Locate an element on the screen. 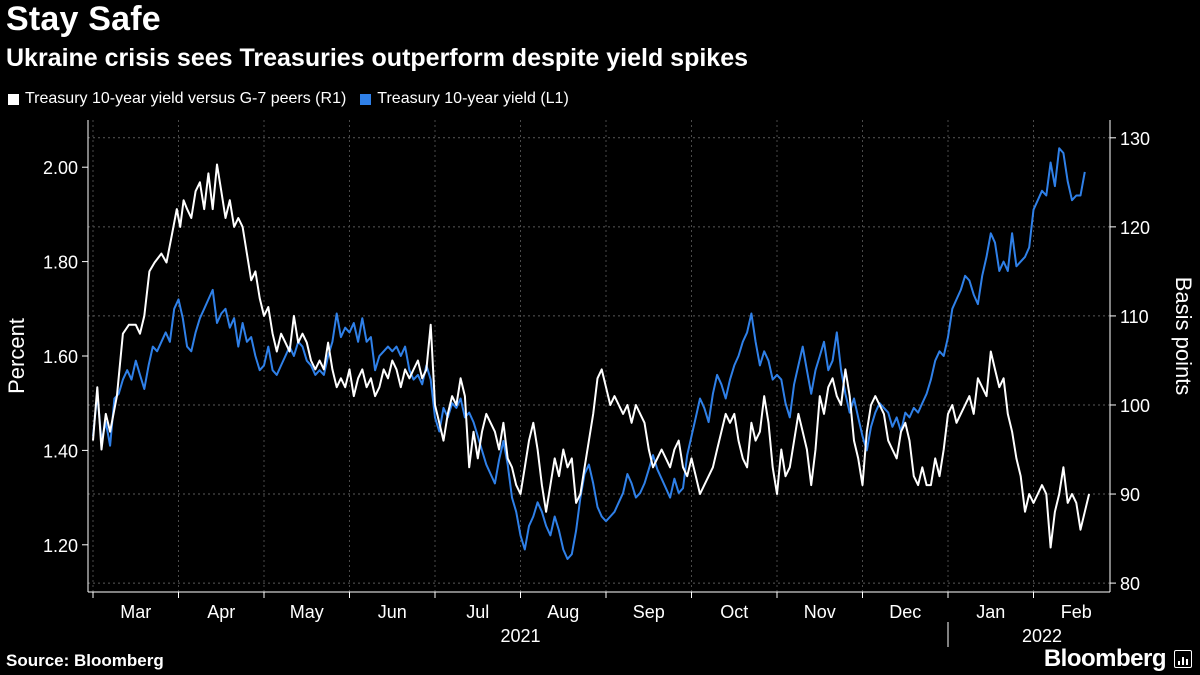 The height and width of the screenshot is (675, 1200). x-month-label: Jul is located at coordinates (477, 612).